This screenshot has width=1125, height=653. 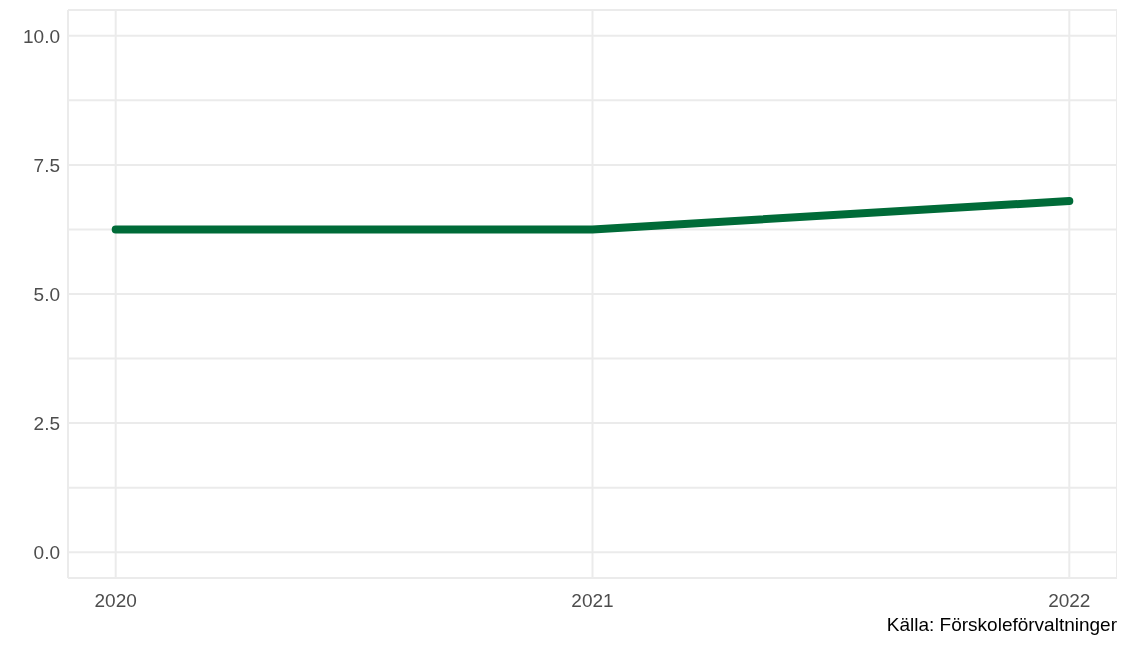 What do you see at coordinates (592, 601) in the screenshot?
I see `x-tick-label: 2021` at bounding box center [592, 601].